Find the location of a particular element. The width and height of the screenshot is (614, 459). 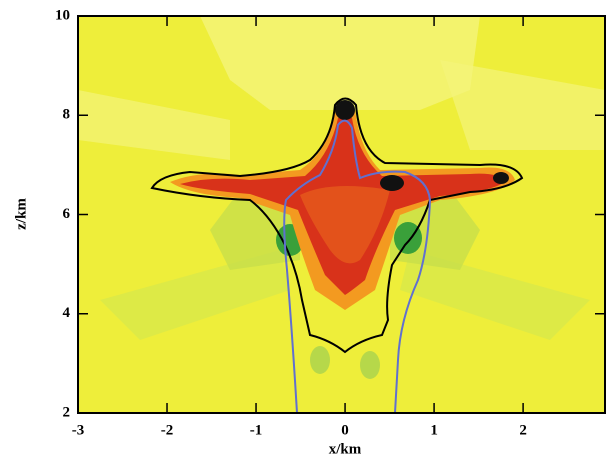

x-tick-label: -3 is located at coordinates (78, 430).